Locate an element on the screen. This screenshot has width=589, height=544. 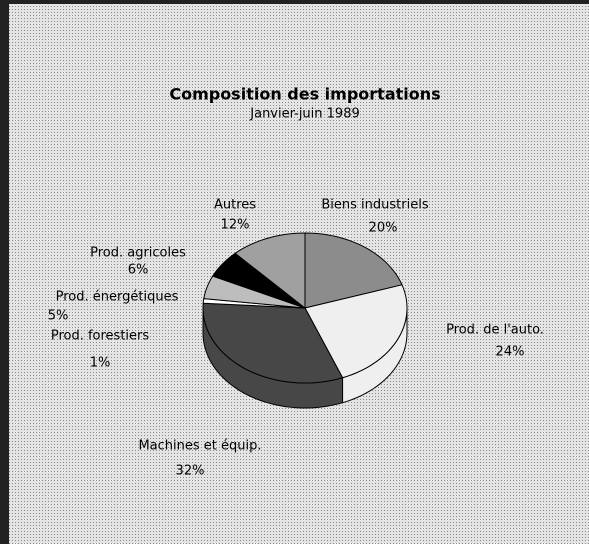
slice-value-label: 32% is located at coordinates (190, 471).